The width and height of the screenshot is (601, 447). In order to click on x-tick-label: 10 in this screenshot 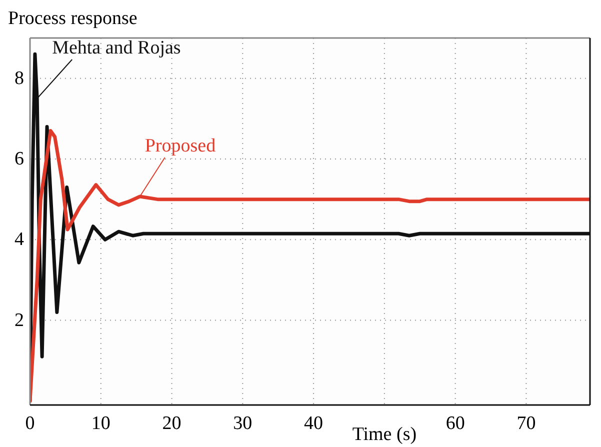, I will do `click(100, 423)`.